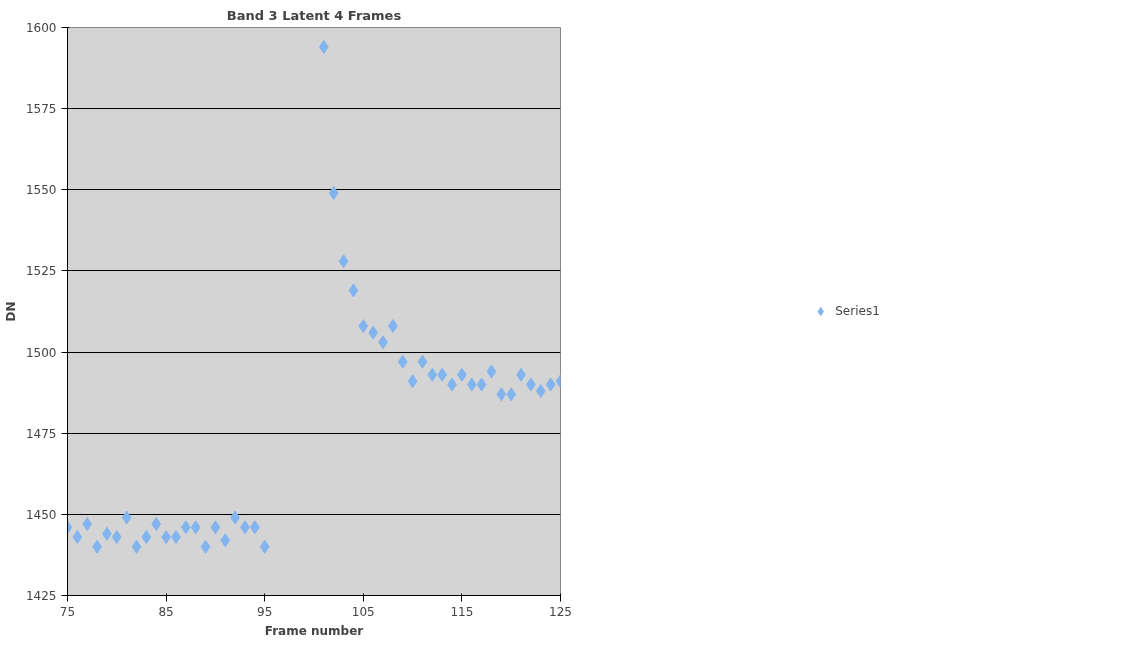  Describe the element at coordinates (41, 109) in the screenshot. I see `y-tick-label: 1575` at that location.